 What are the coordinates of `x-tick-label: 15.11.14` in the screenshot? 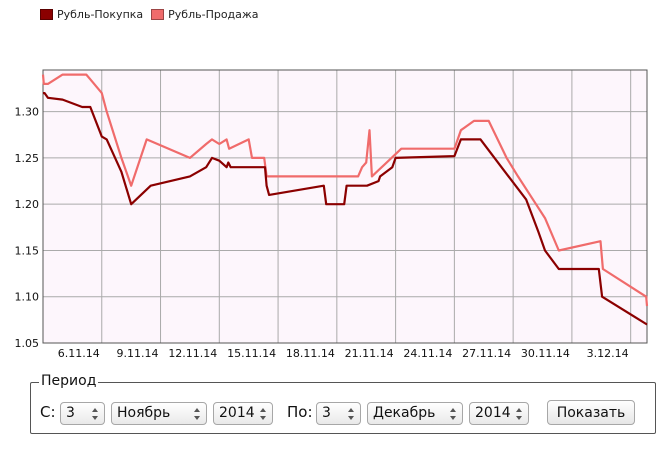 It's located at (251, 353).